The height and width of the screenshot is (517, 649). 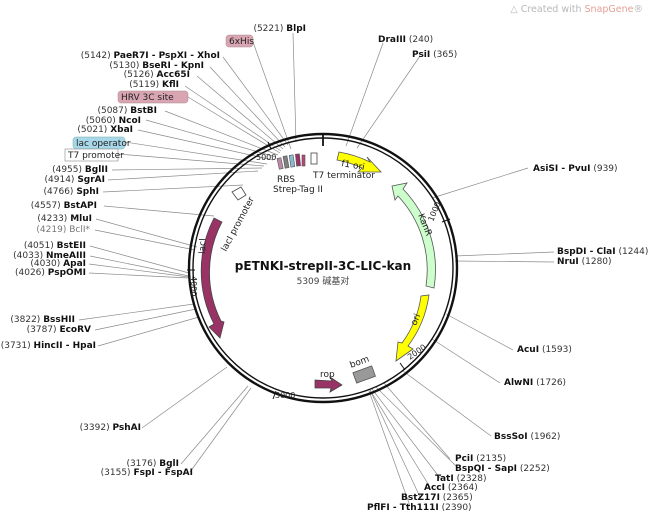 What do you see at coordinates (55, 246) in the screenshot?
I see `site-bsteii: (4051) BstEII` at bounding box center [55, 246].